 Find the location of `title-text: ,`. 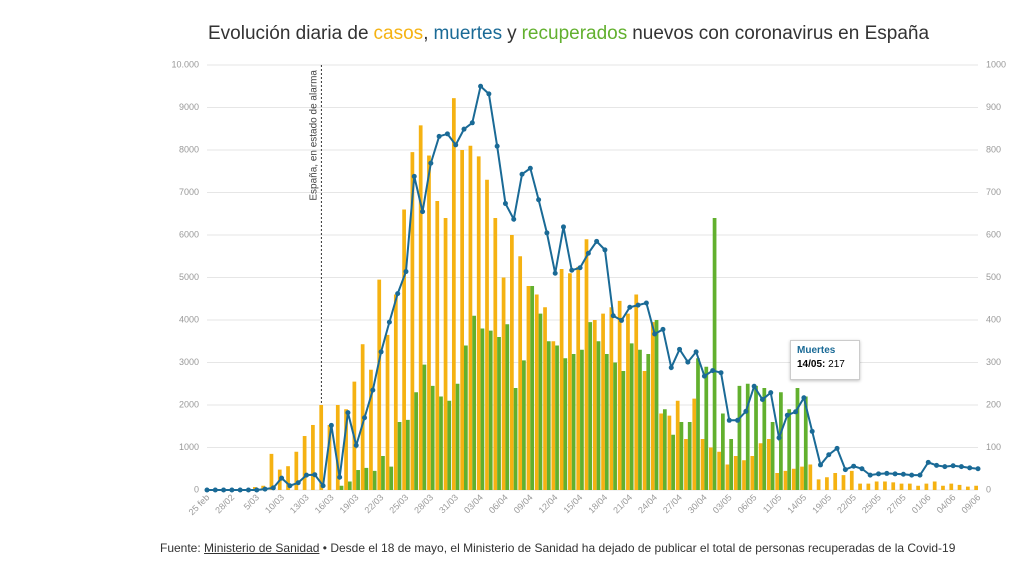

title-text: , is located at coordinates (425, 33).